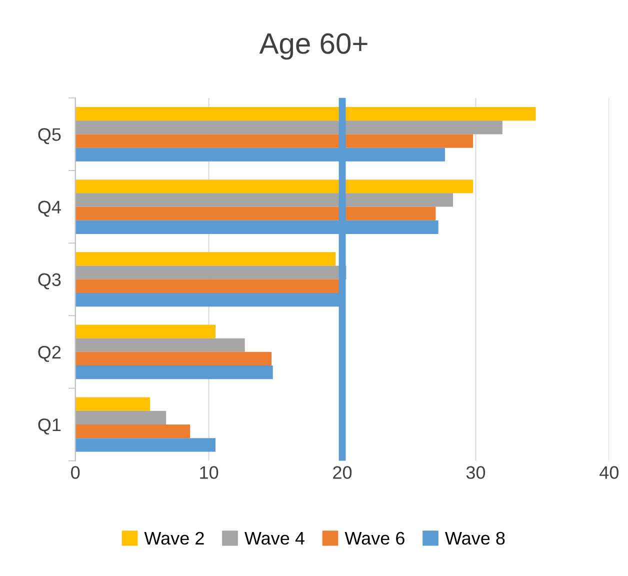 This screenshot has height=576, width=628. What do you see at coordinates (49, 208) in the screenshot?
I see `y-tick-label: Q4` at bounding box center [49, 208].